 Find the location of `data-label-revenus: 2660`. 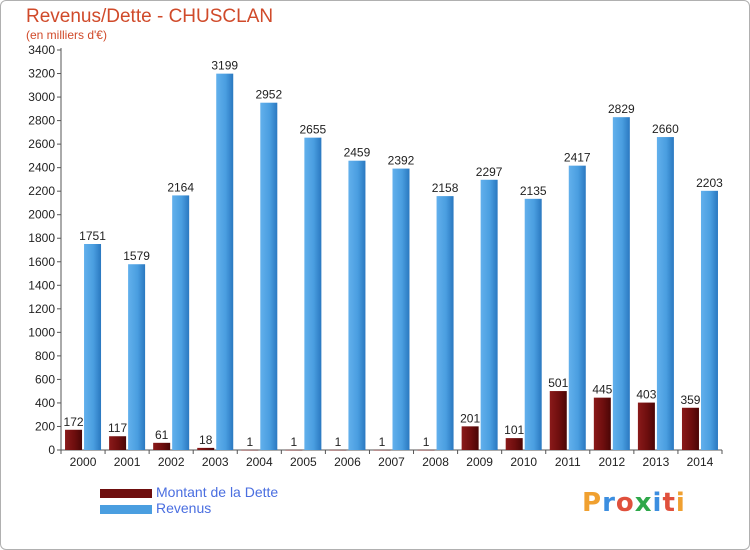

data-label-revenus: 2660 is located at coordinates (665, 129).